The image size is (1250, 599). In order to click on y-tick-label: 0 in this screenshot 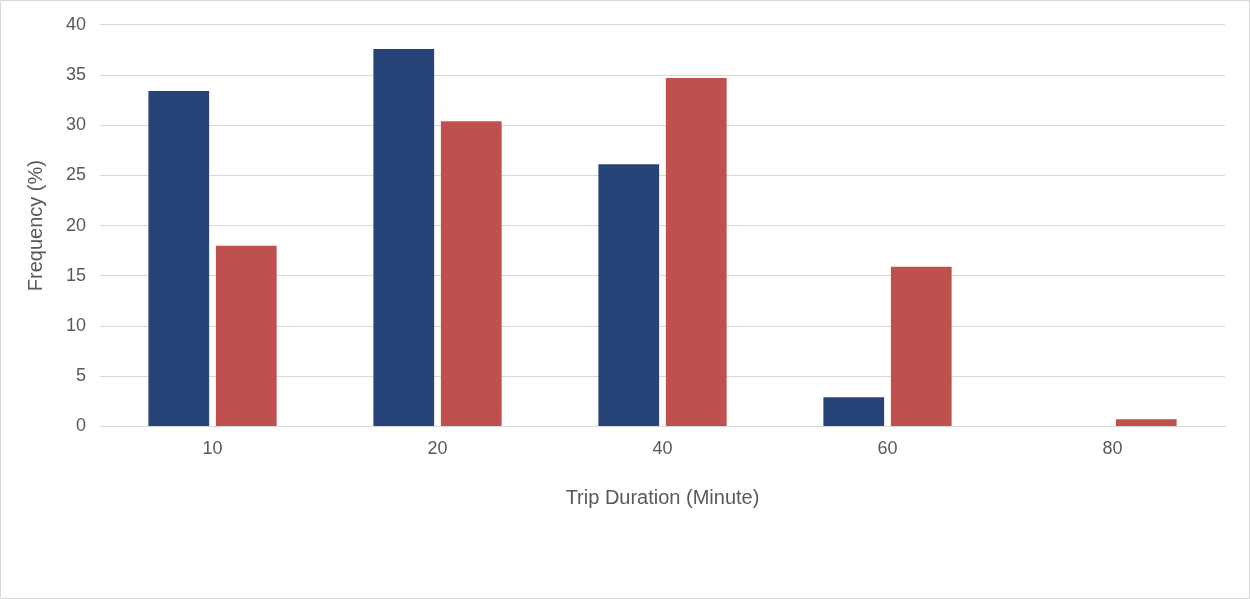, I will do `click(81, 425)`.